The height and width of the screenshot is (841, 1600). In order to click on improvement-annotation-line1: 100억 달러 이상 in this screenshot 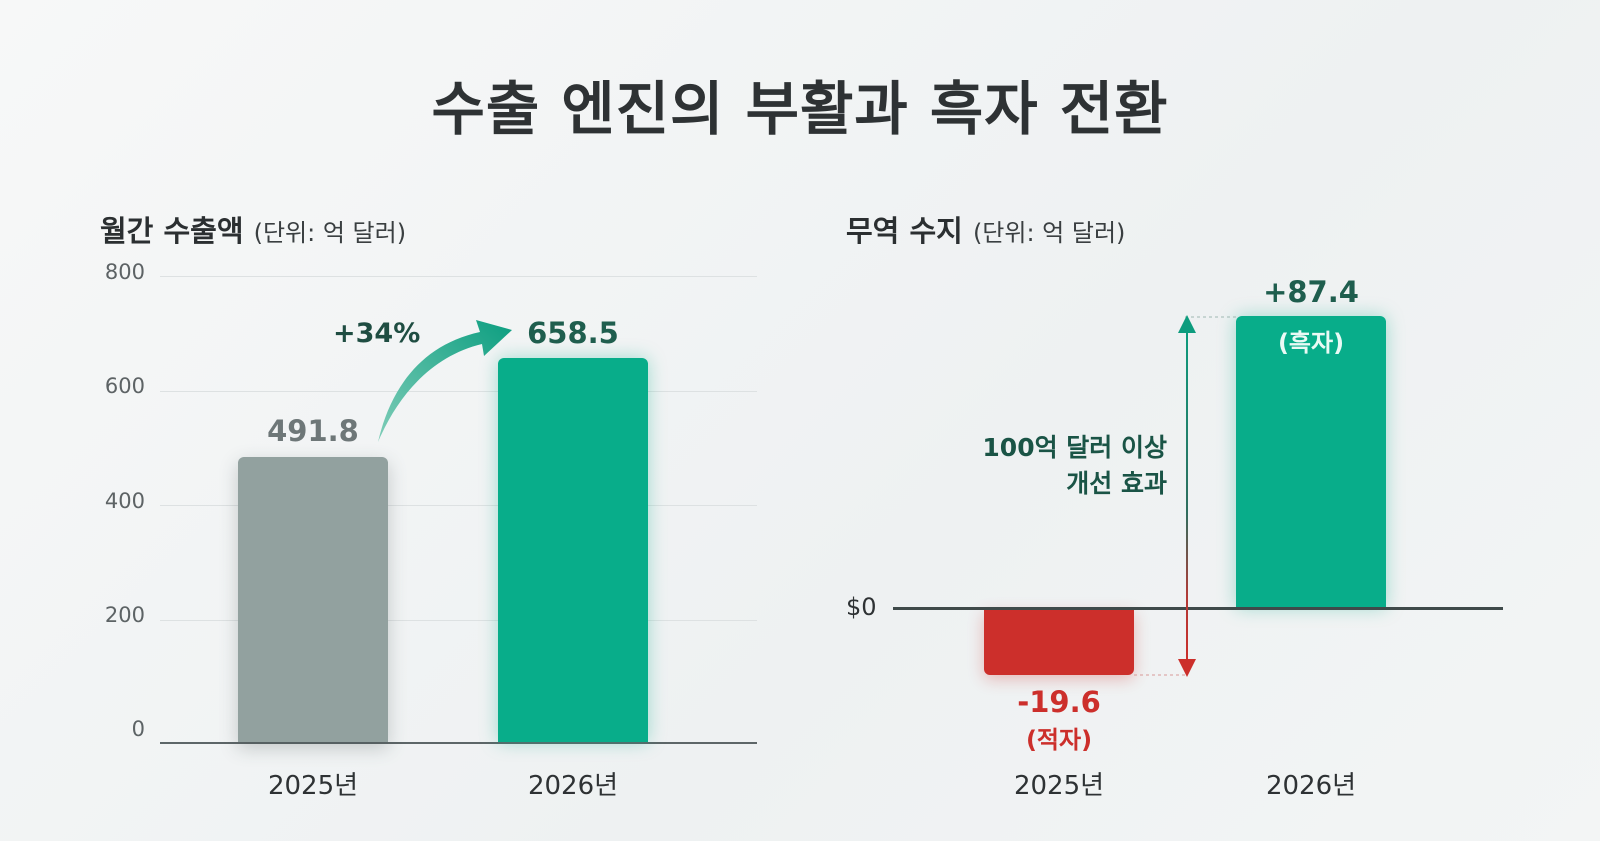, I will do `click(1074, 447)`.